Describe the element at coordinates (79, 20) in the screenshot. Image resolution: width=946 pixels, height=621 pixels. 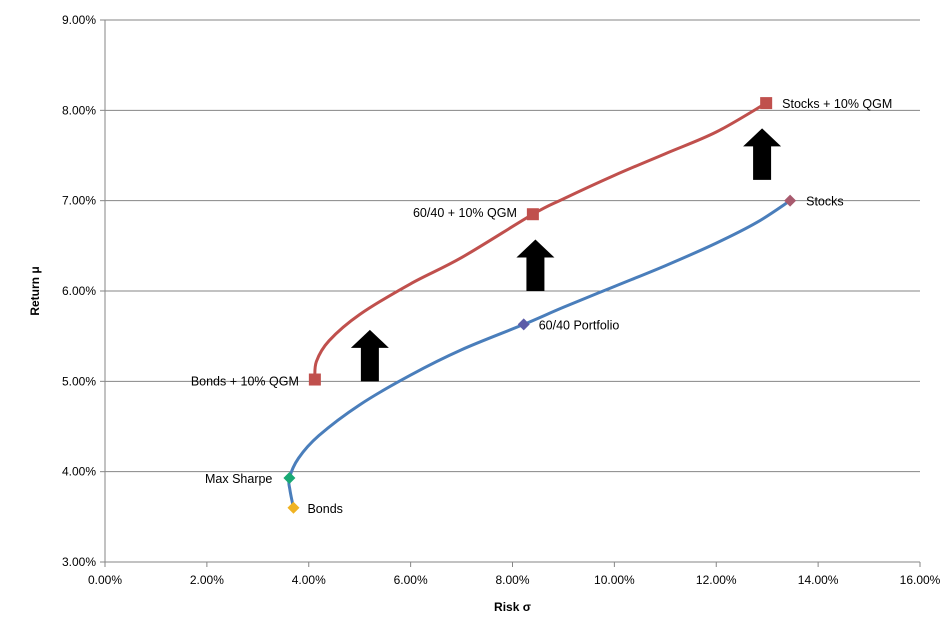
I see `y-tick-label: 9.00%` at that location.